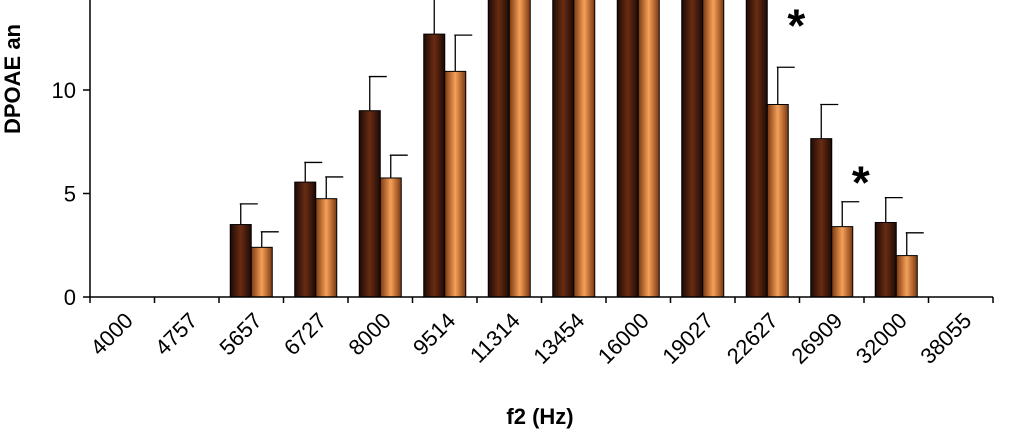 This screenshot has width=1023, height=435. What do you see at coordinates (539, 416) in the screenshot?
I see `x-axis-title: f2 (Hz)` at bounding box center [539, 416].